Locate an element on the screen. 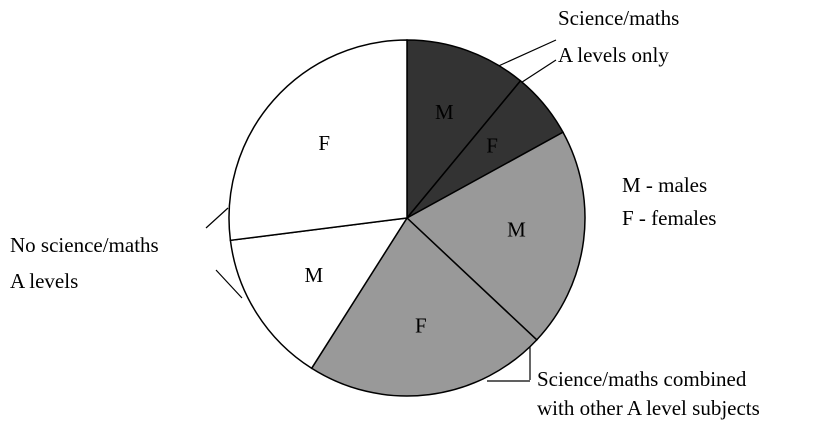 This screenshot has width=827, height=423. annotation: Science/maths combined is located at coordinates (642, 379).